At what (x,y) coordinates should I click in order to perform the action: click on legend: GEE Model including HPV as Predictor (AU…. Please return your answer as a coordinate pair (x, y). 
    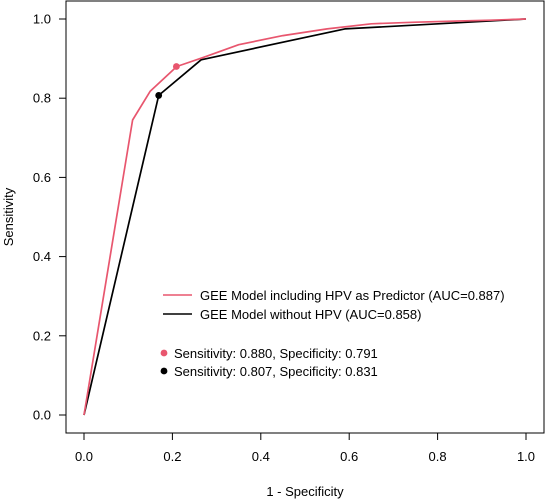
    Looking at the image, I should click on (332, 333).